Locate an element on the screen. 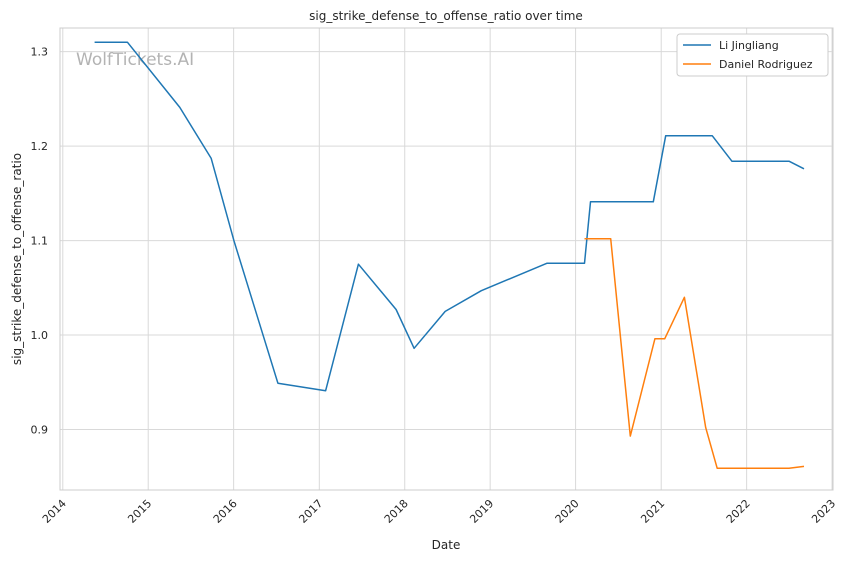  legend-label-daniel-rodriguez: Daniel Rodriguez is located at coordinates (766, 64).